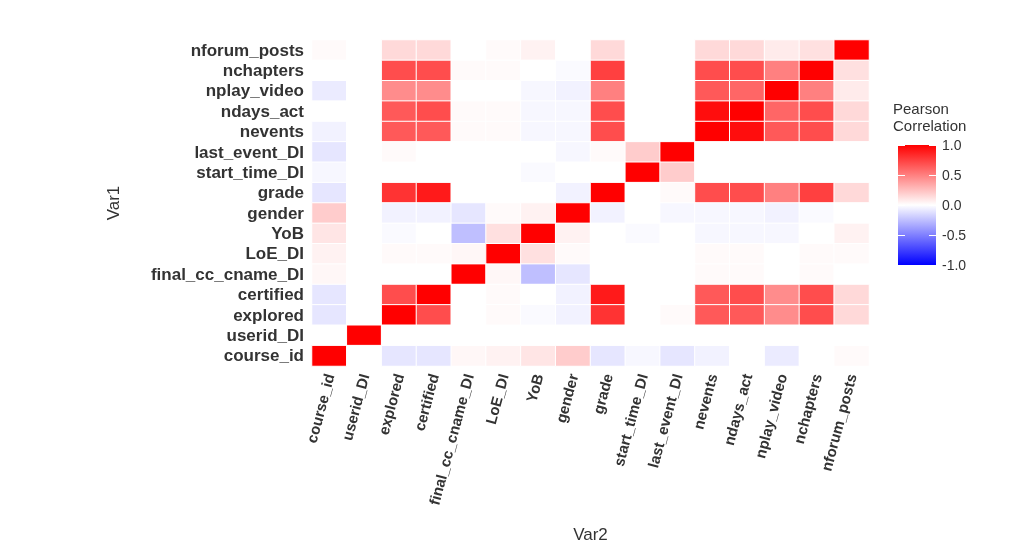  I want to click on x-tick-label: YoB, so click(534, 388).